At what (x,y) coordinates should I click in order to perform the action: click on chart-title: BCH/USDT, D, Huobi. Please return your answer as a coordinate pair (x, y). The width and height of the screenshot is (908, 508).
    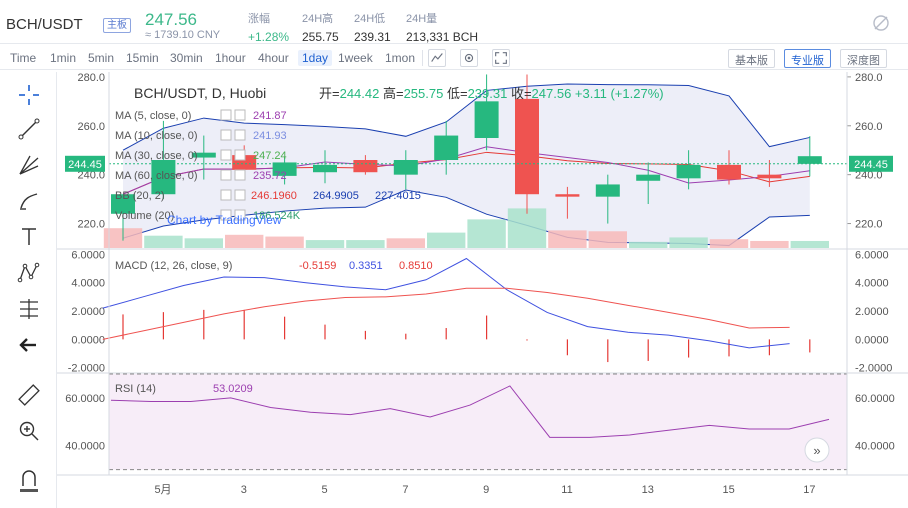
    Looking at the image, I should click on (200, 93).